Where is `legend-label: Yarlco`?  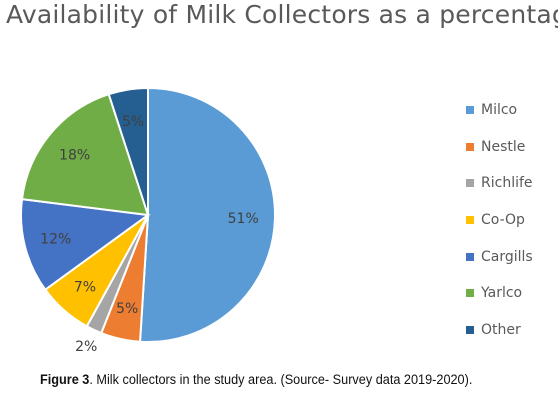 legend-label: Yarlco is located at coordinates (502, 293).